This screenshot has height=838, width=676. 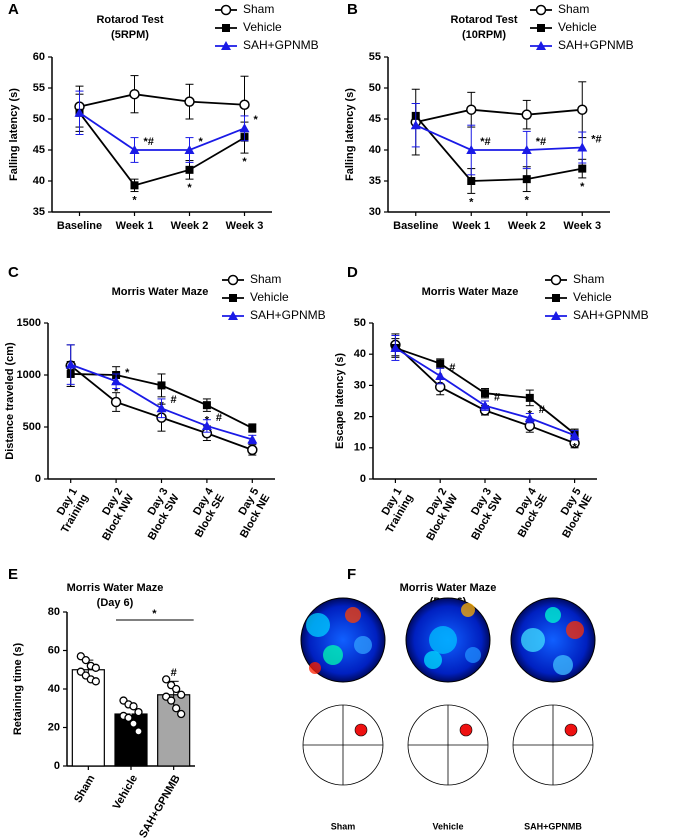 I want to click on x-tick-label: Sham, so click(x=84, y=789).